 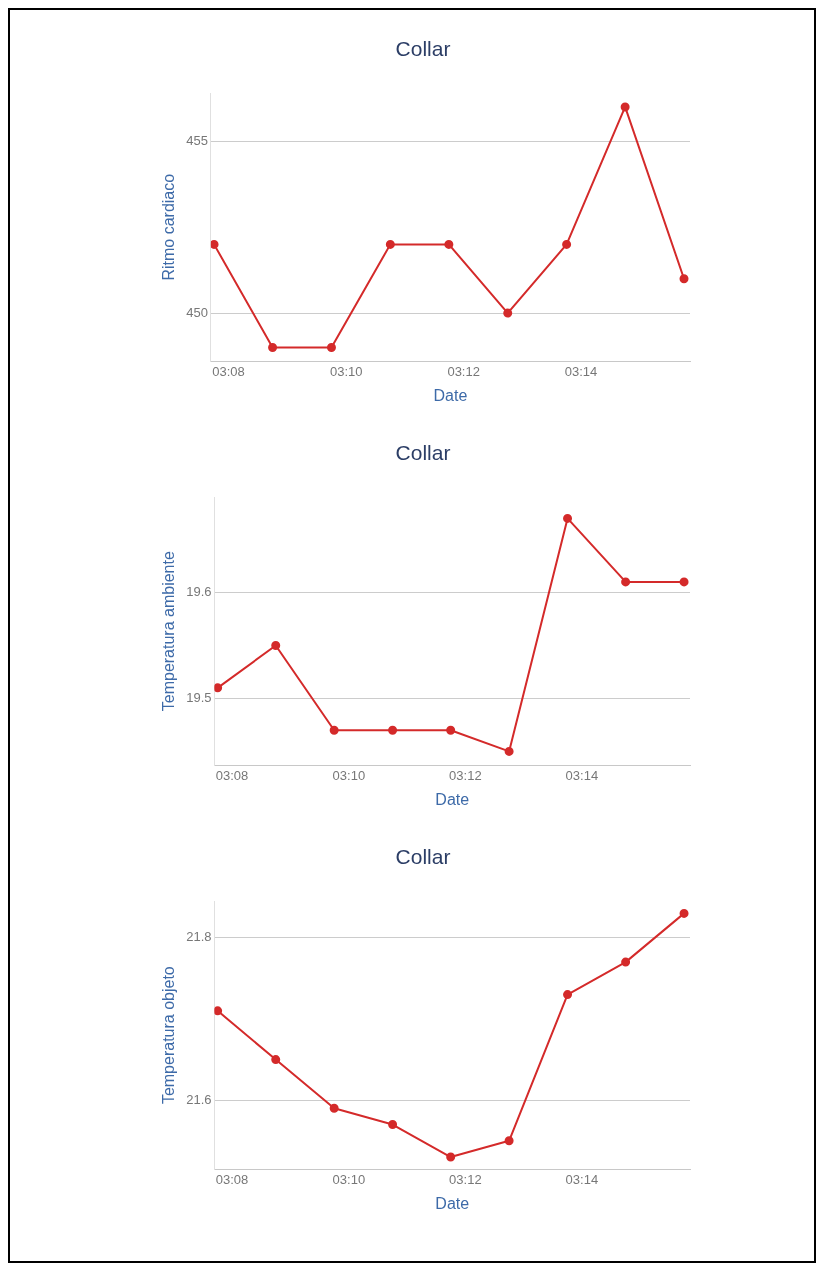 What do you see at coordinates (197, 140) in the screenshot?
I see `y-tick-label: 455` at bounding box center [197, 140].